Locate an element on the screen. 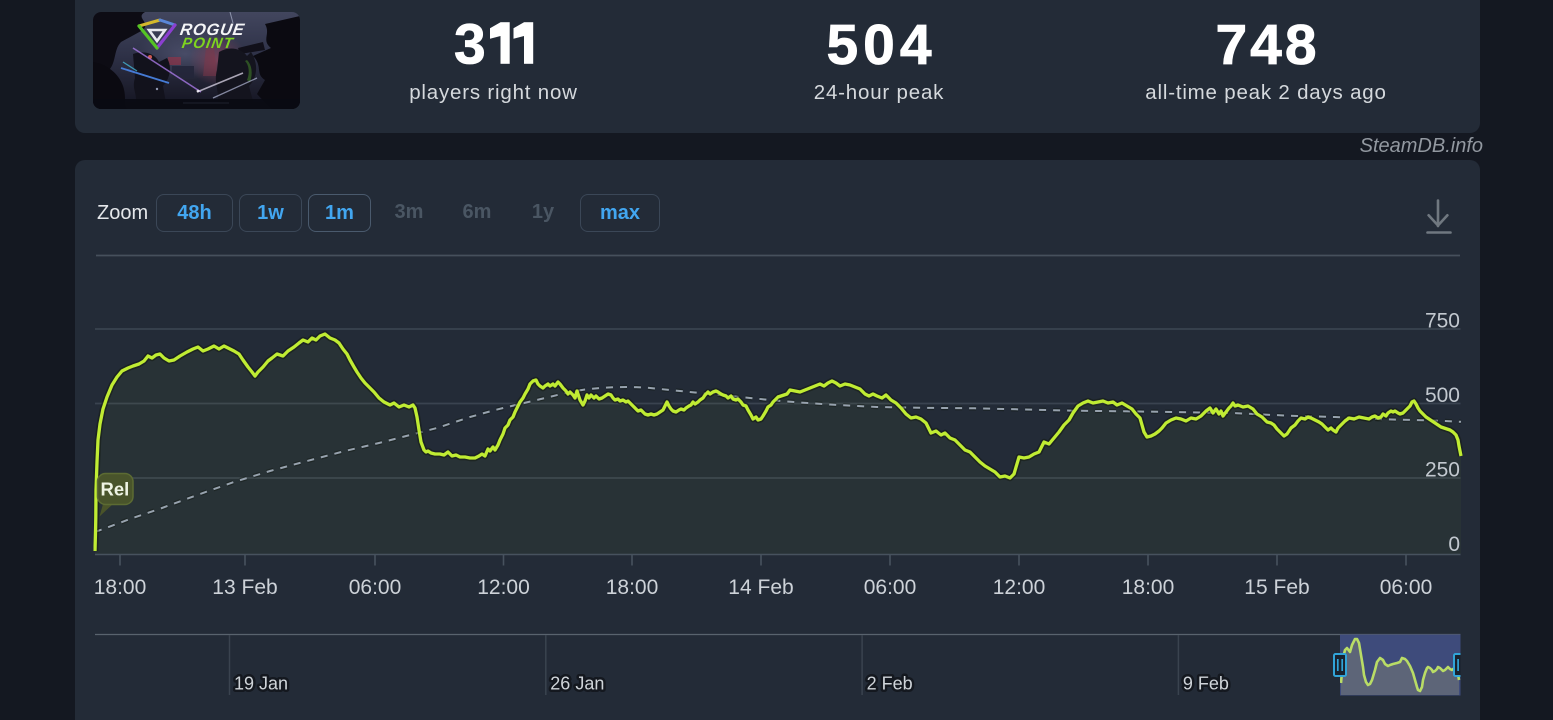 Image resolution: width=1553 pixels, height=720 pixels. svg-text: ROGUE is located at coordinates (213, 29).